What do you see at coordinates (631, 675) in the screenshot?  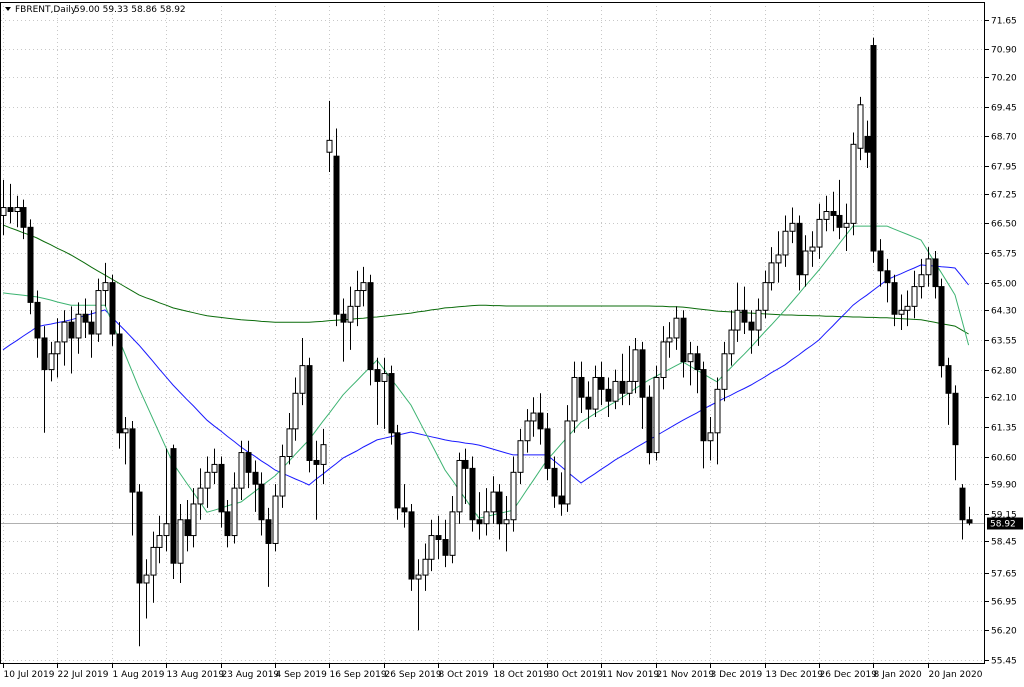 I see `x-tick-label: 11 Nov 2019` at bounding box center [631, 675].